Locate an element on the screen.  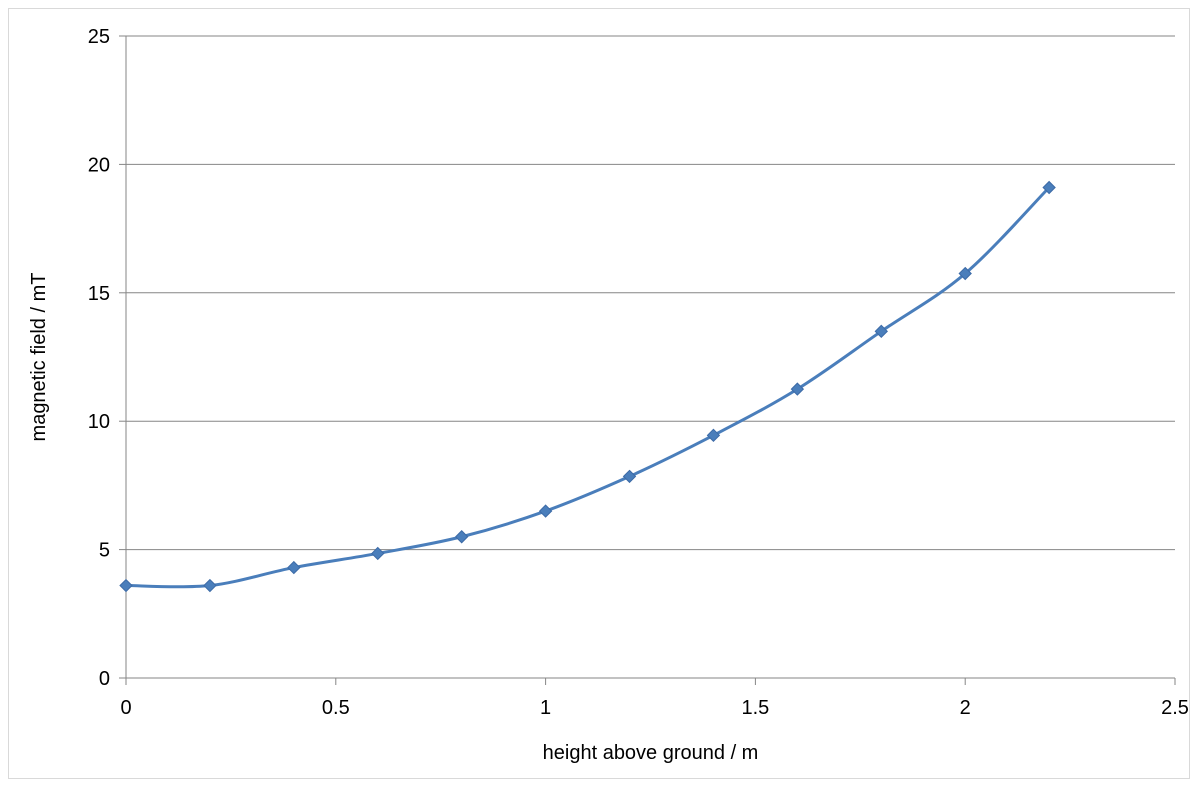
y-tick-label: 5 is located at coordinates (104, 551).